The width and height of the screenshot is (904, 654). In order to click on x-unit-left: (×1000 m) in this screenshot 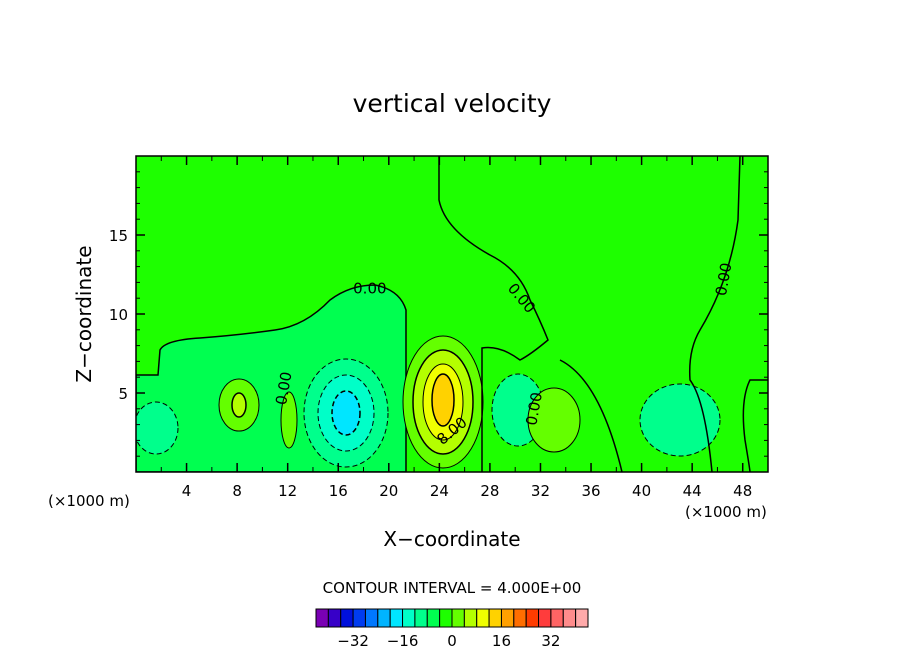, I will do `click(89, 501)`.